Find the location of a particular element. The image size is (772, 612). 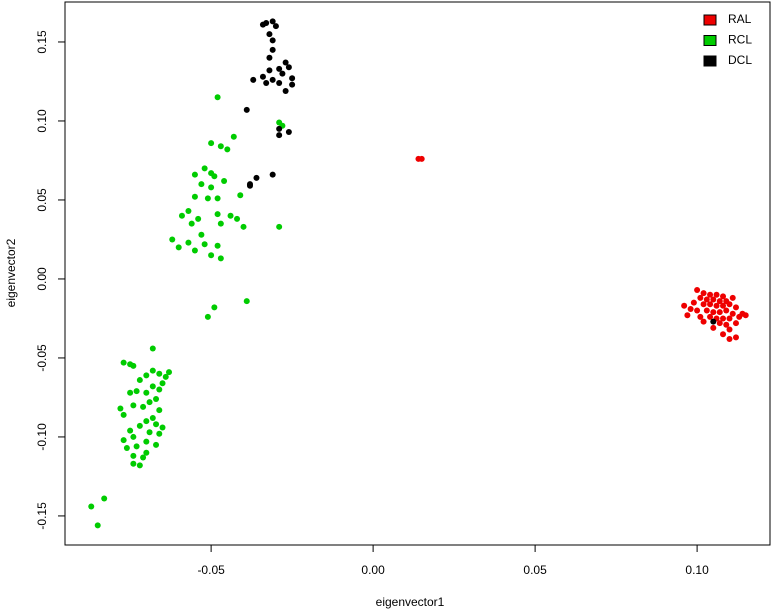

x-tick-label: 0.10 is located at coordinates (697, 570).